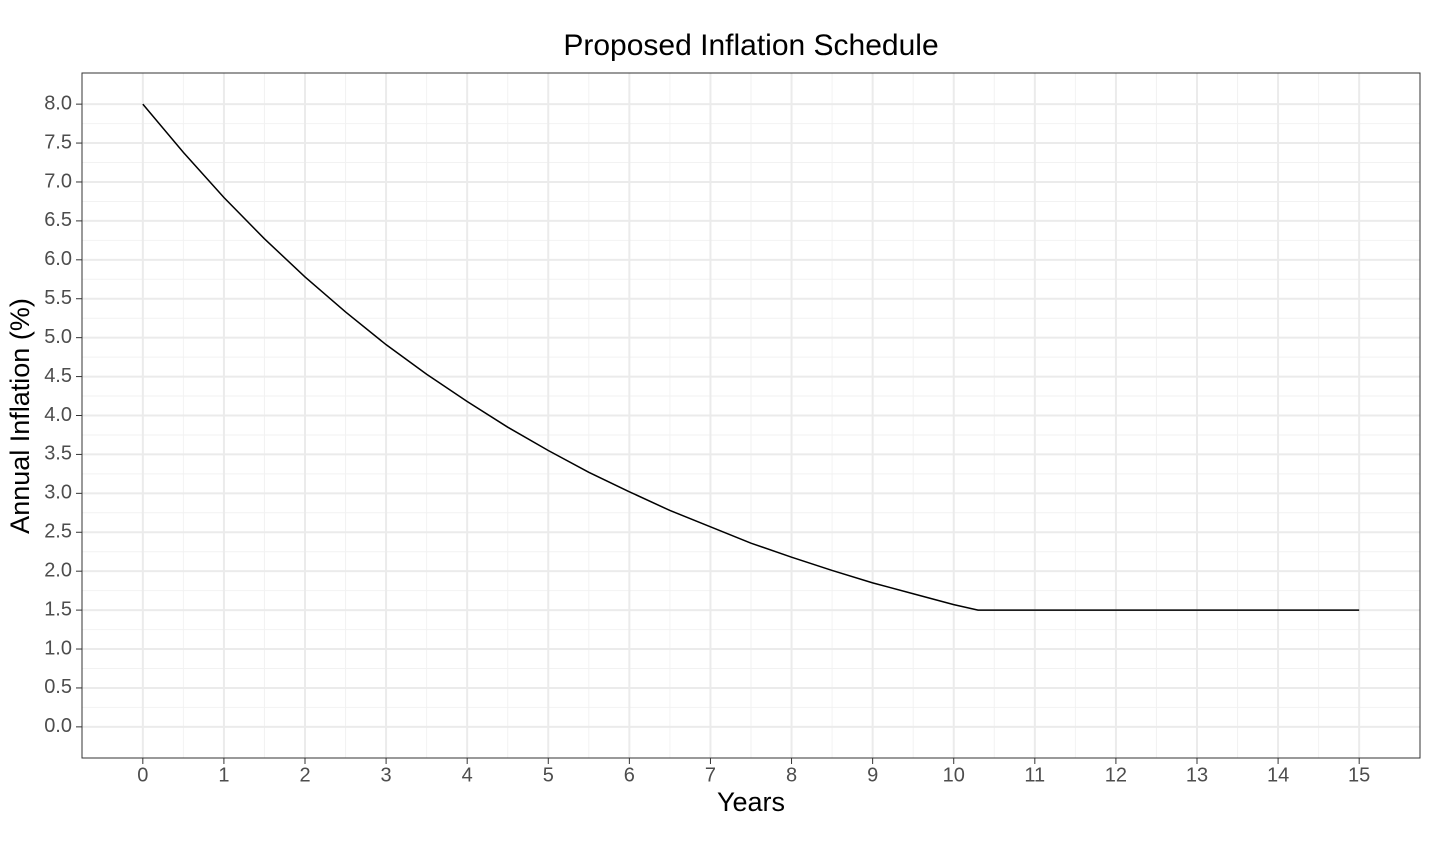 The height and width of the screenshot is (845, 1456). What do you see at coordinates (954, 775) in the screenshot?
I see `x-tick-label: 10` at bounding box center [954, 775].